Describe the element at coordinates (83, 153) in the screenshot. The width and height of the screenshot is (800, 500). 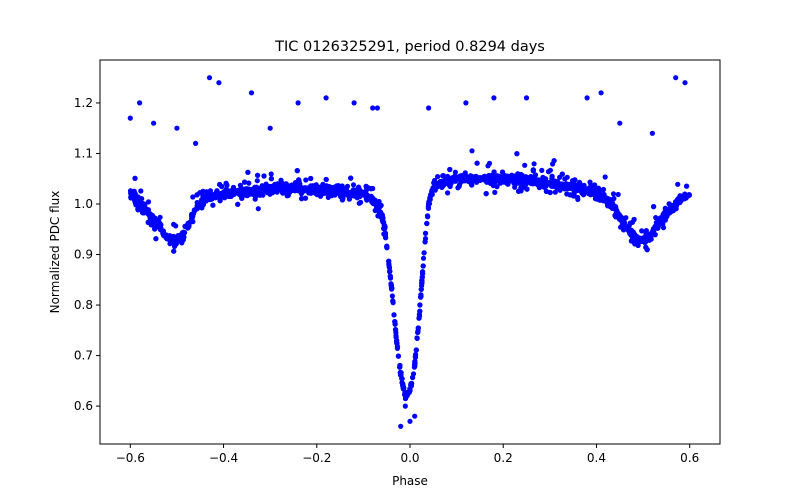
I see `y-tick-label: 1.1` at that location.